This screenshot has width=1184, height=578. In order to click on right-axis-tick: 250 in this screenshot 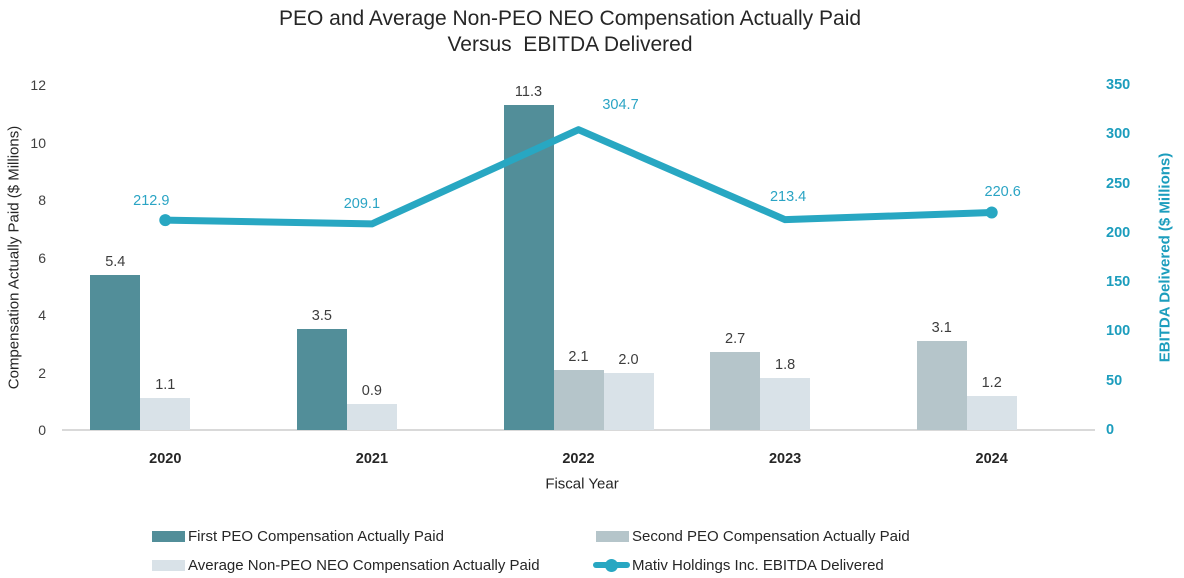, I will do `click(1118, 183)`.